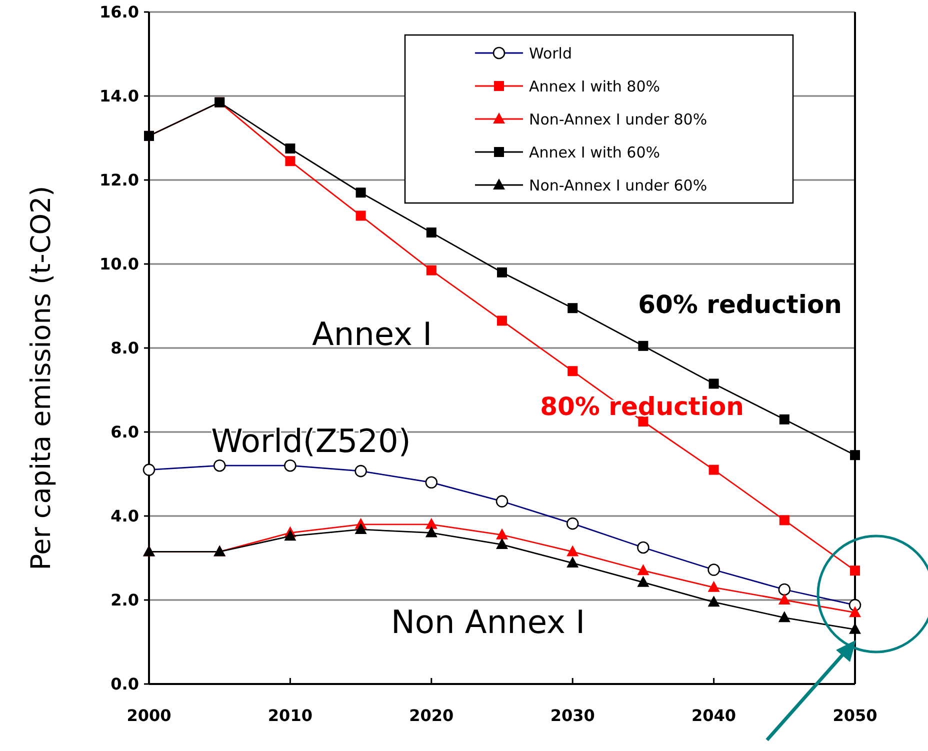  Describe the element at coordinates (119, 180) in the screenshot. I see `y-tick-label: 12.0` at that location.